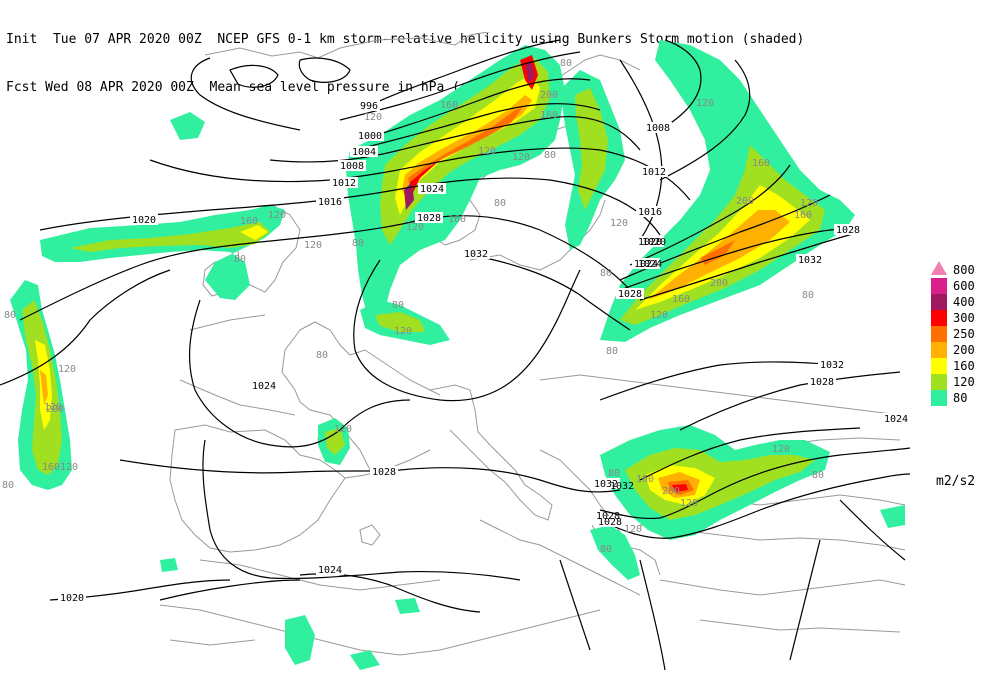  I want to click on legend-label: 120, so click(964, 382).